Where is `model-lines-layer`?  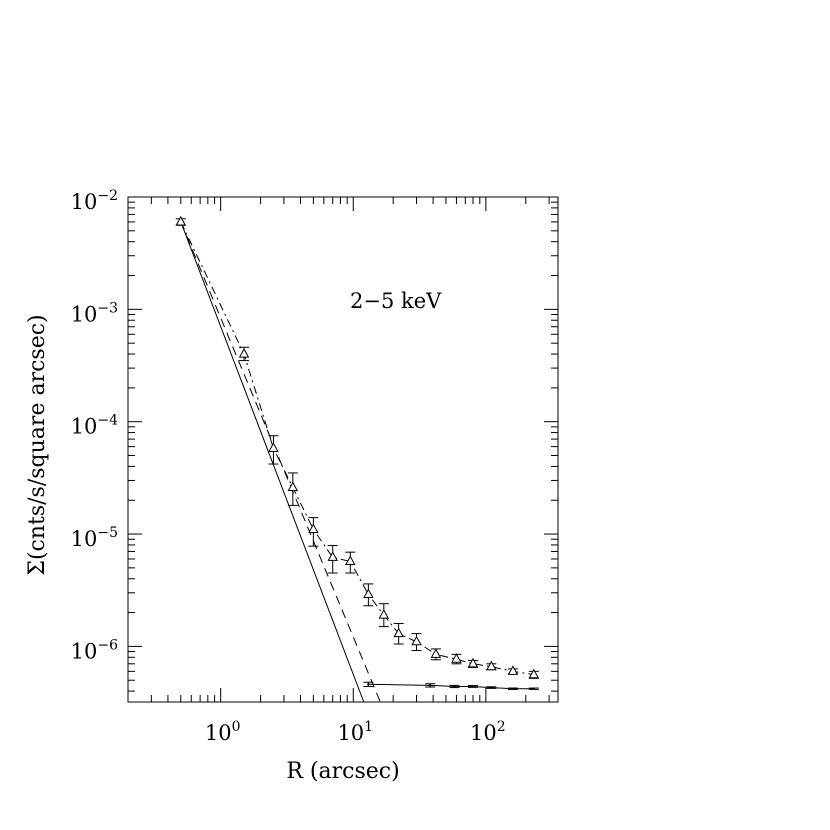
model-lines-layer is located at coordinates (280, 462).